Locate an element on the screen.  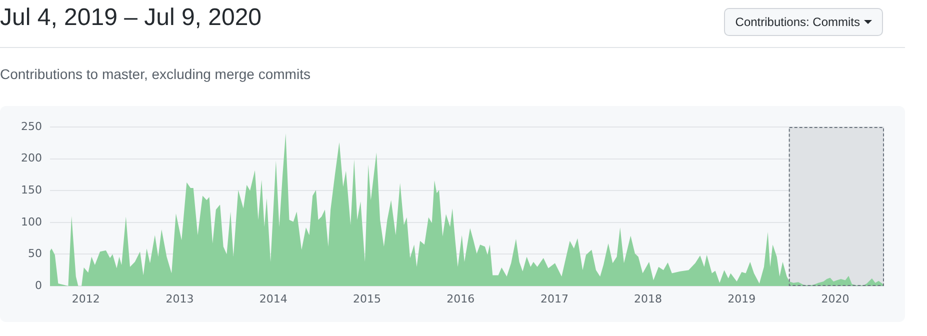
y-tick-label: 250 is located at coordinates (31, 126).